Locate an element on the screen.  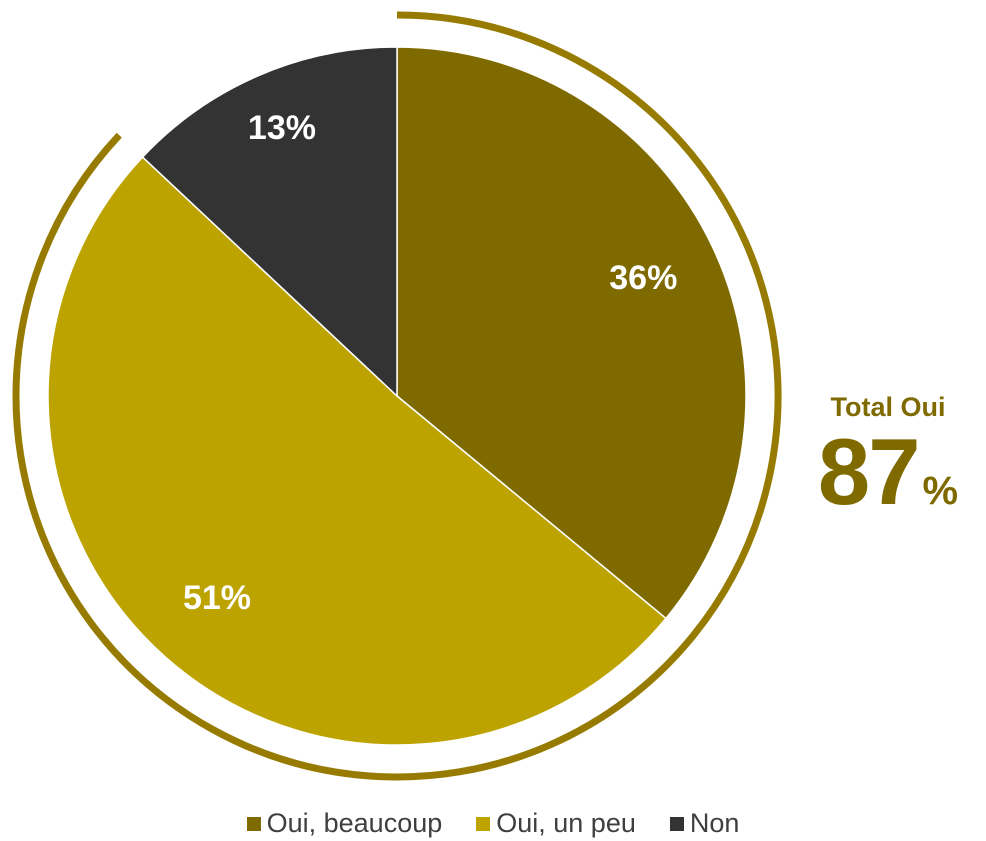
legend-label-non: Non is located at coordinates (714, 823).